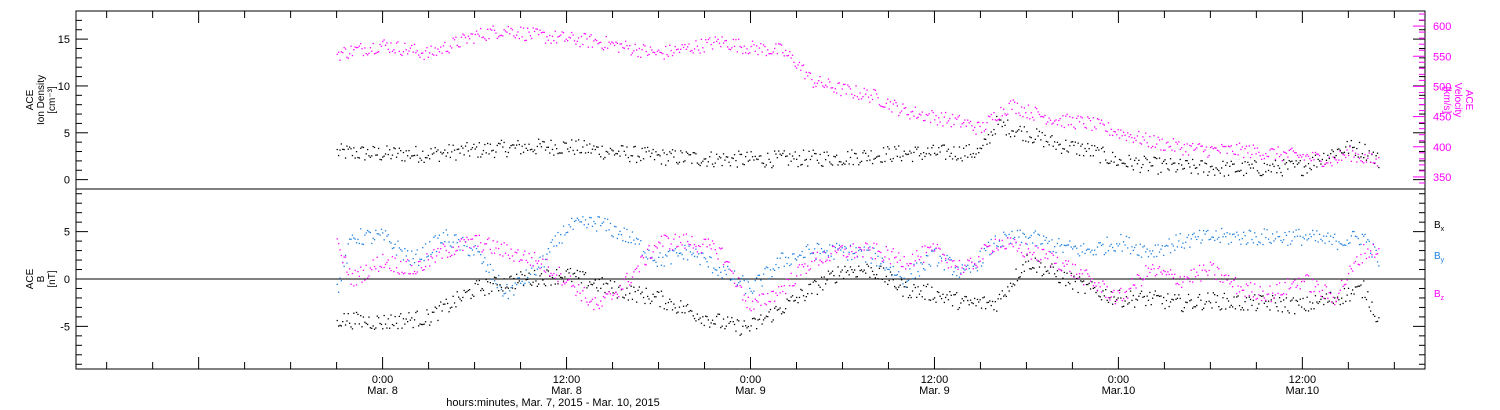 The height and width of the screenshot is (410, 1500). I want to click on velocity-axis-title: ACEVelocity[km/s], so click(1457, 100).